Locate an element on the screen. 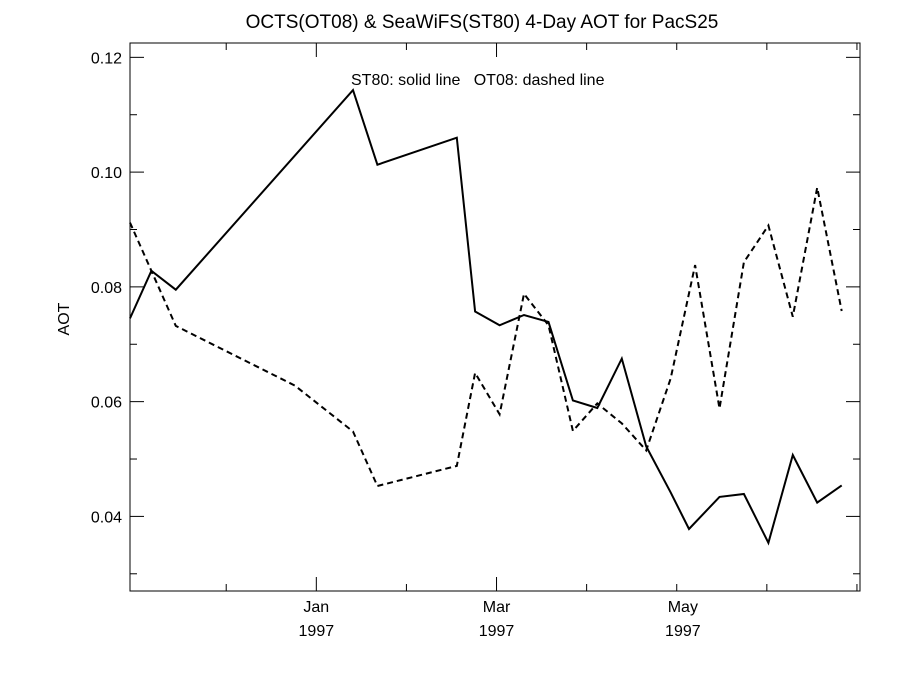  x-tick-label-month: May is located at coordinates (683, 607).